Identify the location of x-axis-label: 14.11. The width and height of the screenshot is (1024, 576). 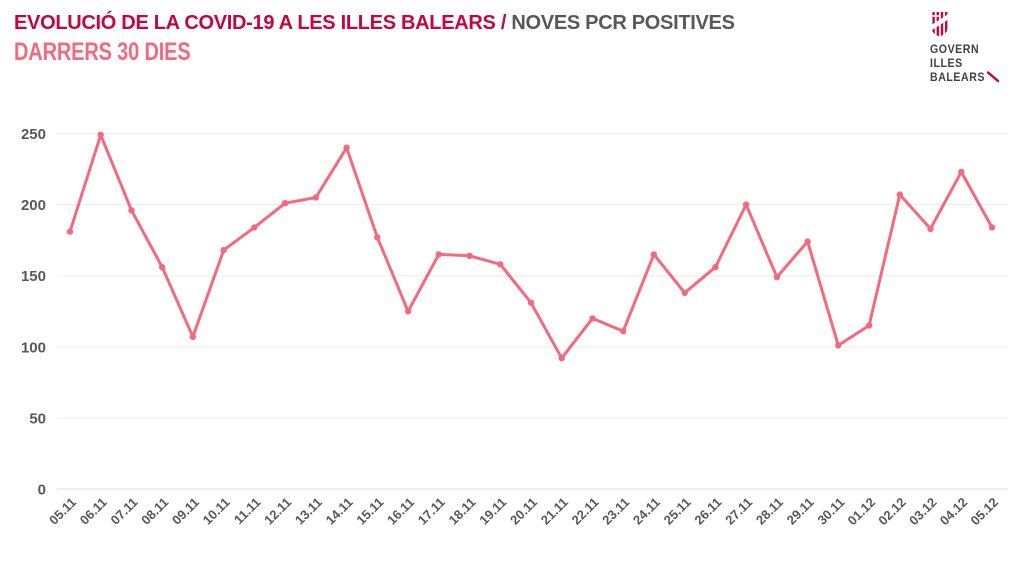
(339, 511).